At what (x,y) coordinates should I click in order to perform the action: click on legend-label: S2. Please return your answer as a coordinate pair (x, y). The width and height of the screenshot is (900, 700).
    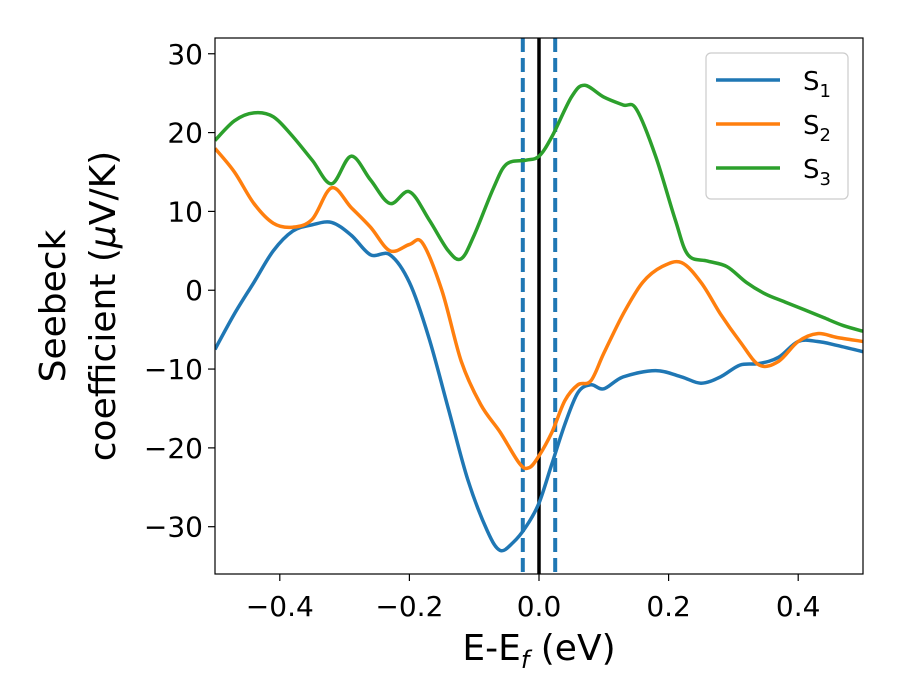
    Looking at the image, I should click on (817, 128).